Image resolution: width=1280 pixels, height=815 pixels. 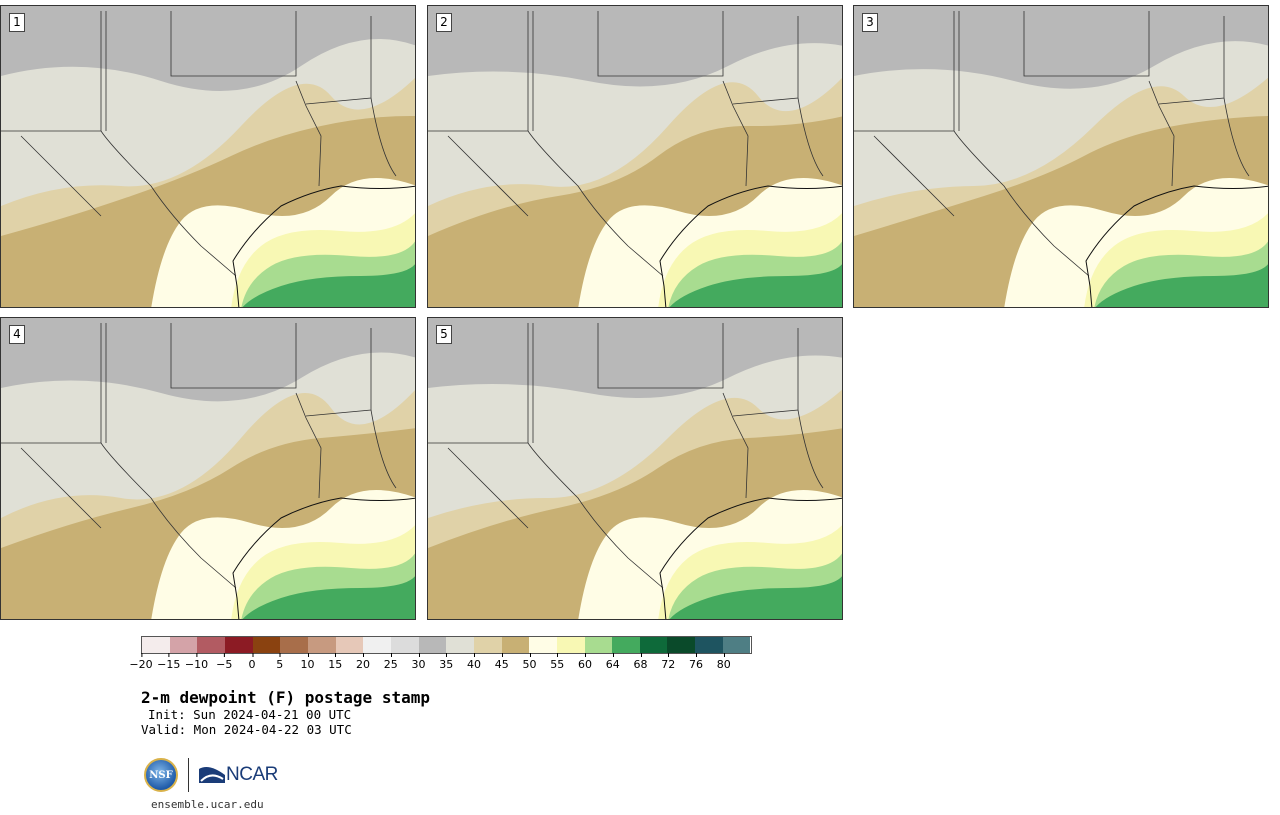 I want to click on colorbar-tick: 60, so click(x=585, y=662).